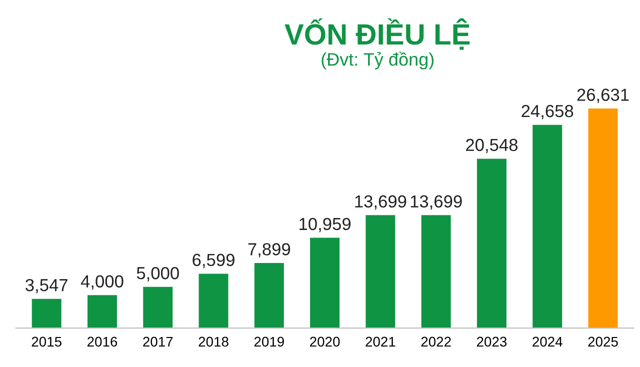 The width and height of the screenshot is (640, 367). What do you see at coordinates (603, 341) in the screenshot?
I see `x-tick-label: 2025` at bounding box center [603, 341].